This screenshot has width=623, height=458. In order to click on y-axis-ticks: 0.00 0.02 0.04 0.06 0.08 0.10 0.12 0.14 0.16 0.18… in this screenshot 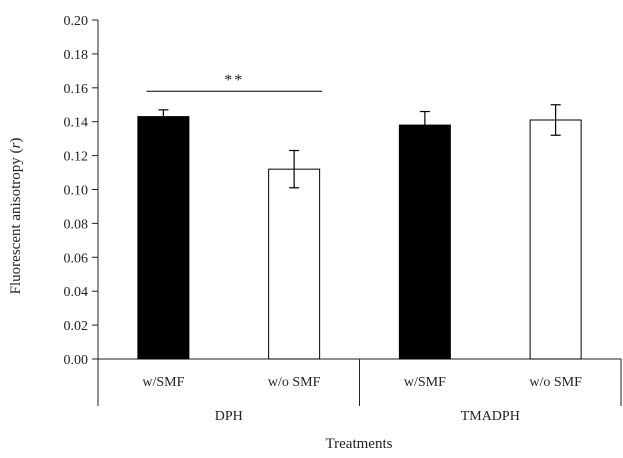, I will do `click(81, 191)`.